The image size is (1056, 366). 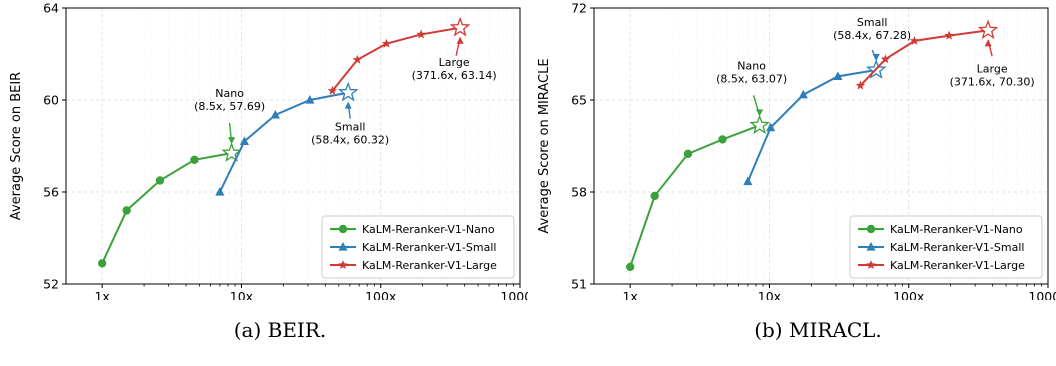 I want to click on y-tick-label: 56, so click(x=51, y=192).